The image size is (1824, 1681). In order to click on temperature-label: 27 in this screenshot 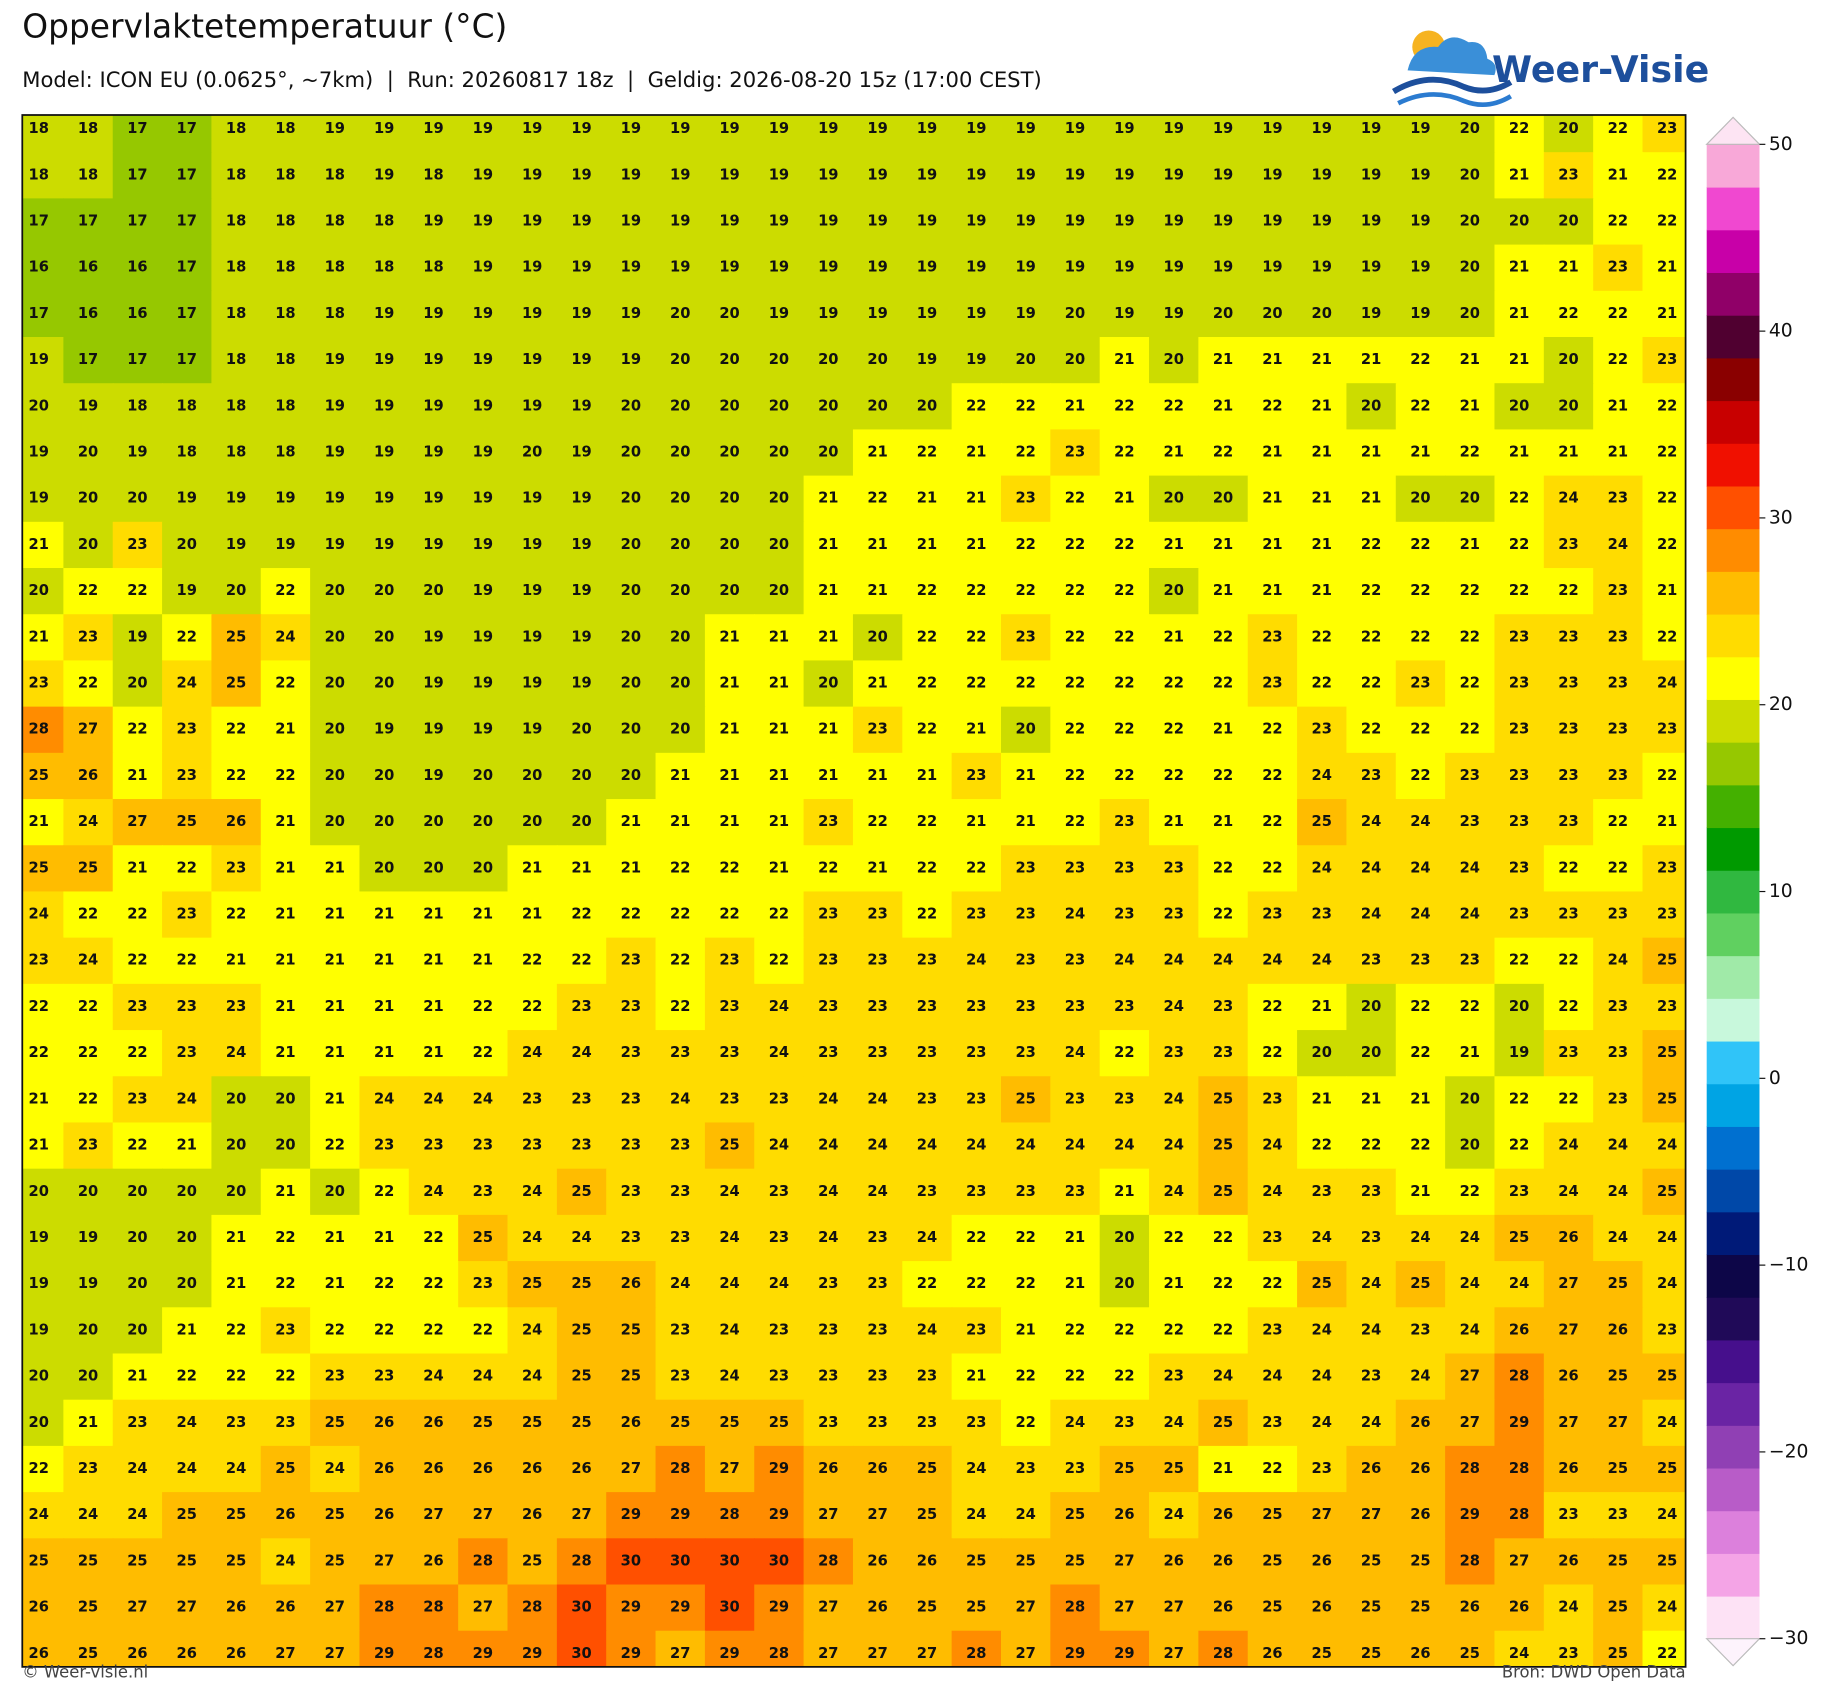, I will do `click(581, 1514)`.